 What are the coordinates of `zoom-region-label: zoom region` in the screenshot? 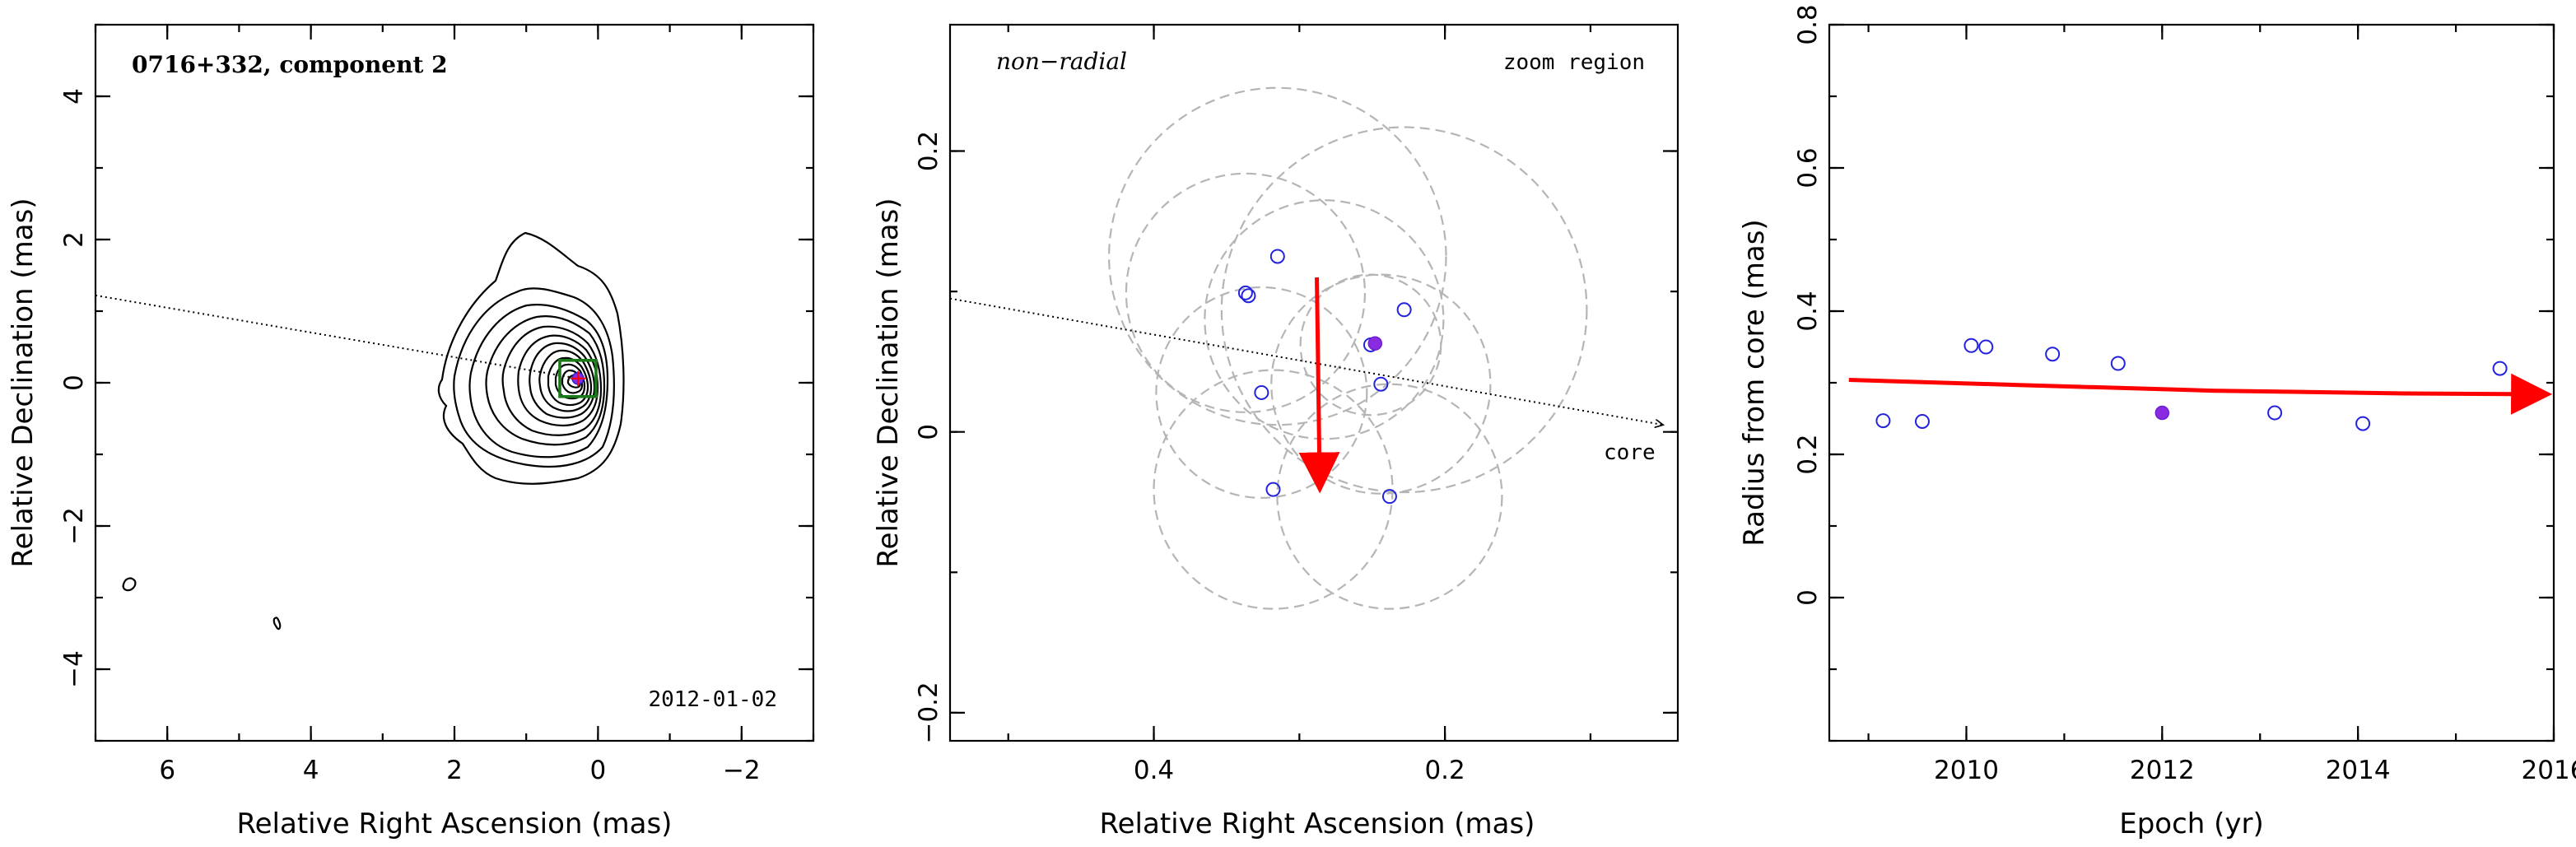 It's located at (1574, 62).